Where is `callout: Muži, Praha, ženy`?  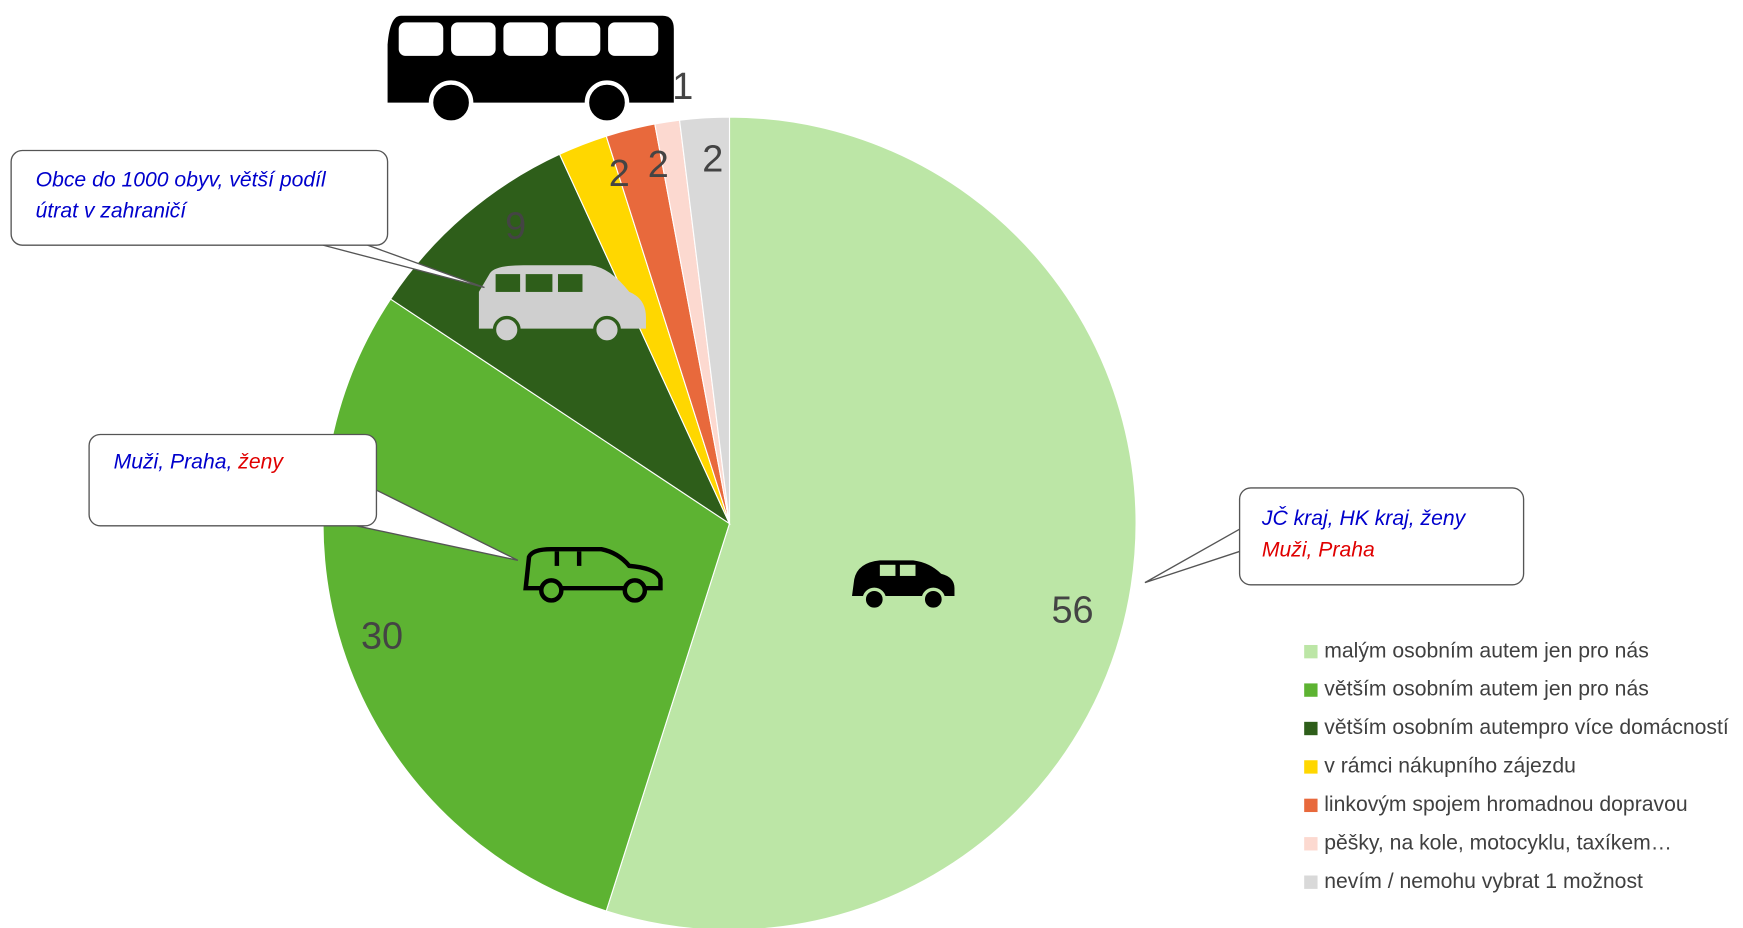 callout: Muži, Praha, ženy is located at coordinates (303, 497).